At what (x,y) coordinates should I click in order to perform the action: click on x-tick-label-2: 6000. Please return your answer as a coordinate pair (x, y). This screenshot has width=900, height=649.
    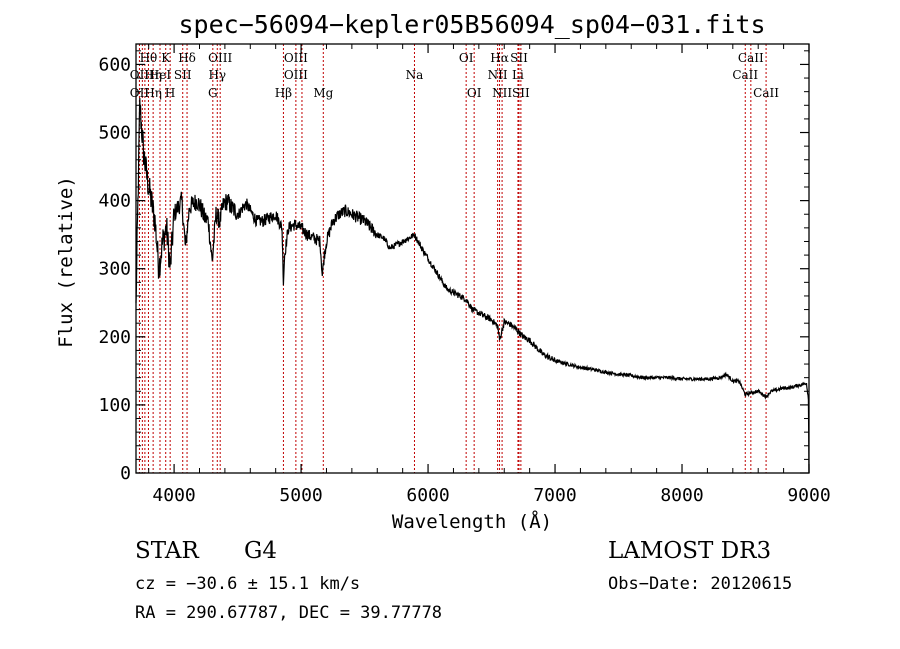
    Looking at the image, I should click on (427, 495).